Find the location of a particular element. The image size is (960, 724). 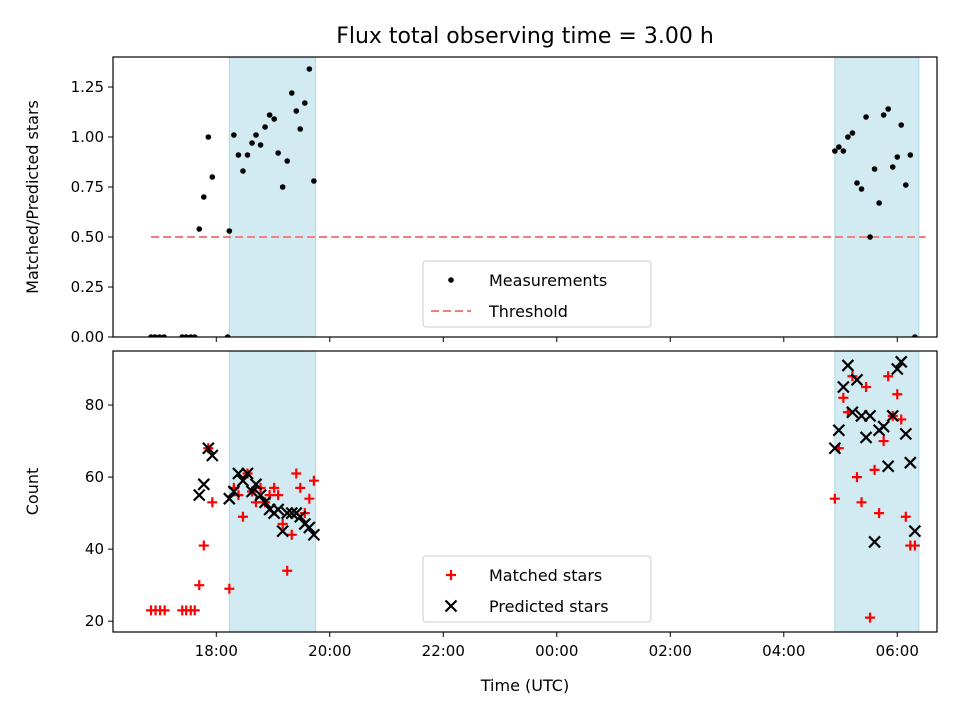

y-axis-label: Matched/Predicted stars is located at coordinates (32, 197).